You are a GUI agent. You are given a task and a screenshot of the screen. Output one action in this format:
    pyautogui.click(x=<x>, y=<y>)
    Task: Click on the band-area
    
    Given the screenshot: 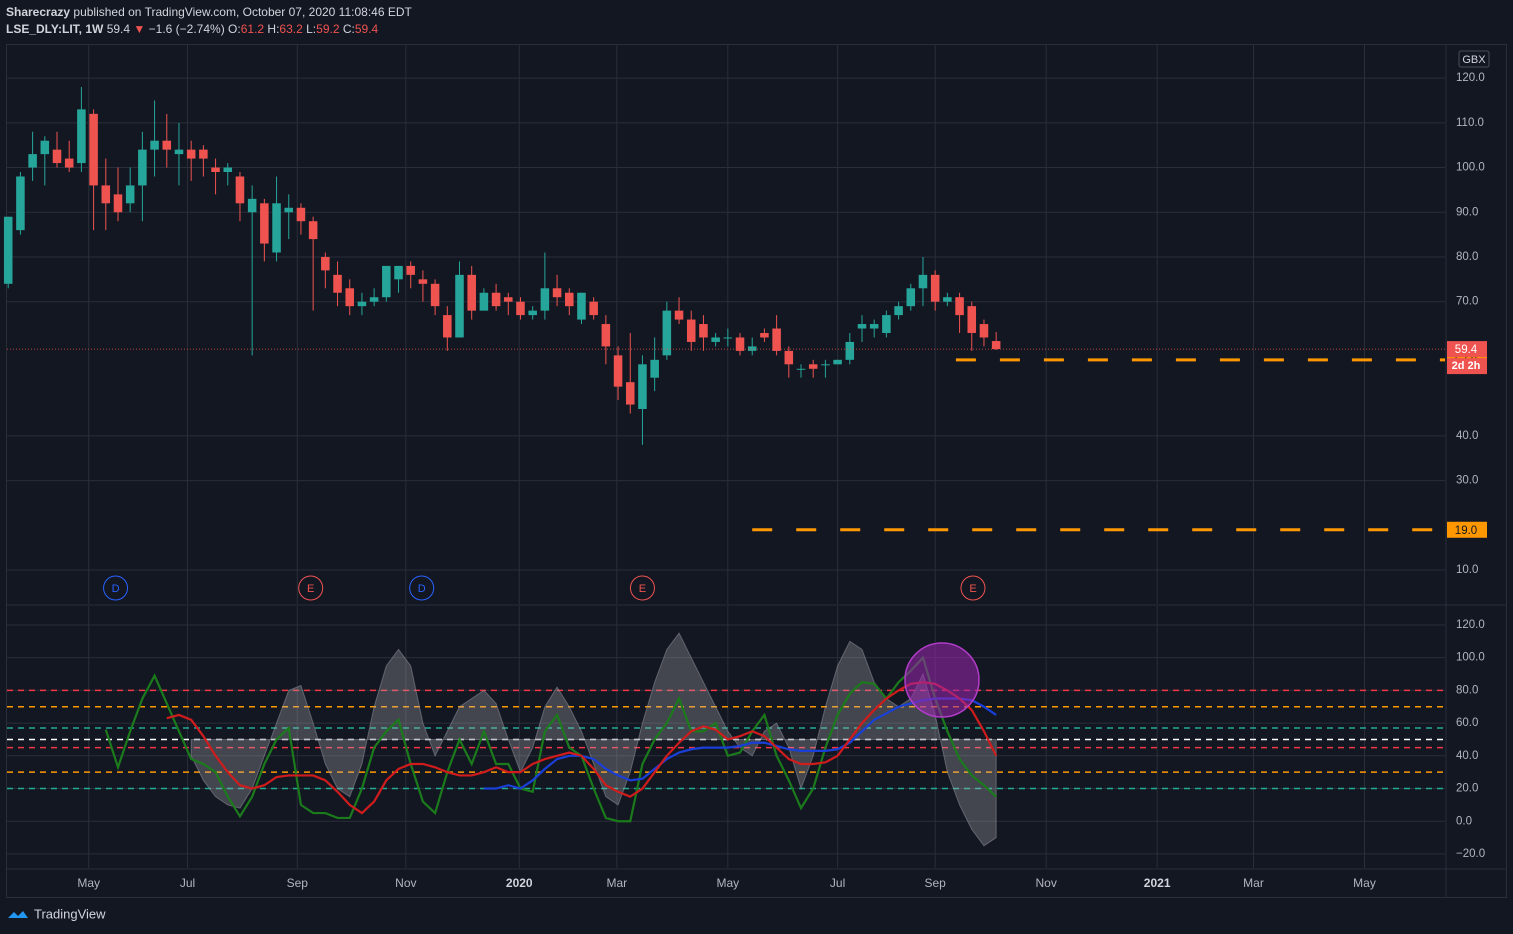 What is the action you would take?
    pyautogui.click(x=593, y=739)
    